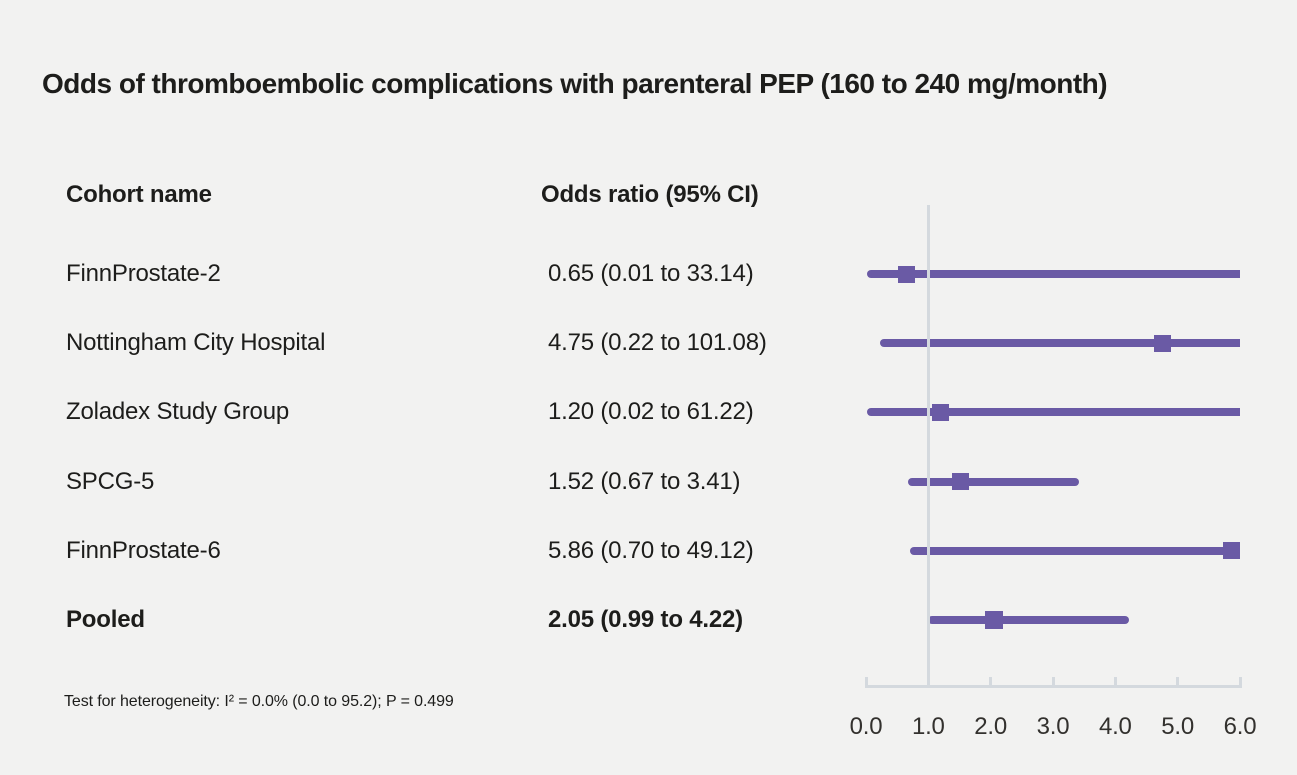 This screenshot has width=1297, height=775. I want to click on cohort-label: FinnProstate-6, so click(143, 550).